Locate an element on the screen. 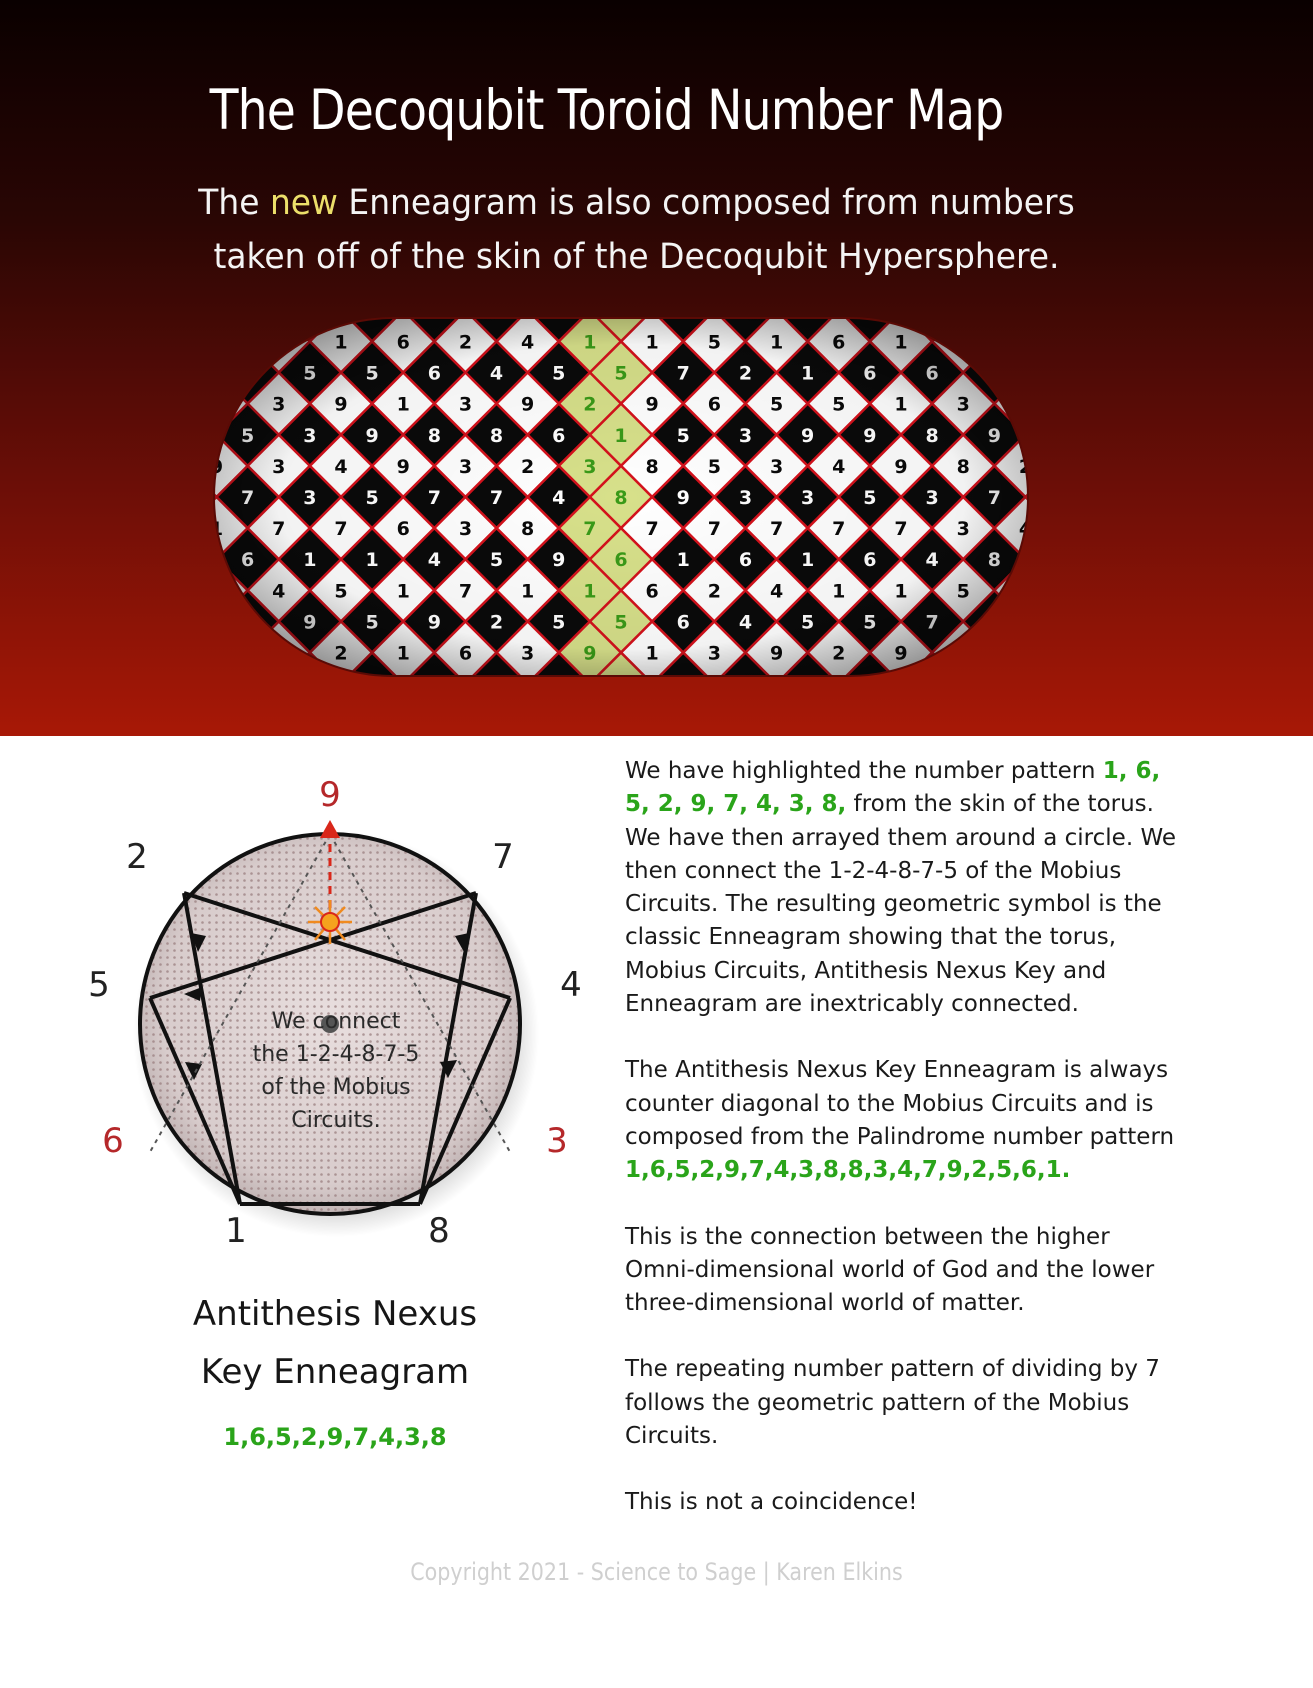 The height and width of the screenshot is (1688, 1313). center-dot is located at coordinates (330, 1024).